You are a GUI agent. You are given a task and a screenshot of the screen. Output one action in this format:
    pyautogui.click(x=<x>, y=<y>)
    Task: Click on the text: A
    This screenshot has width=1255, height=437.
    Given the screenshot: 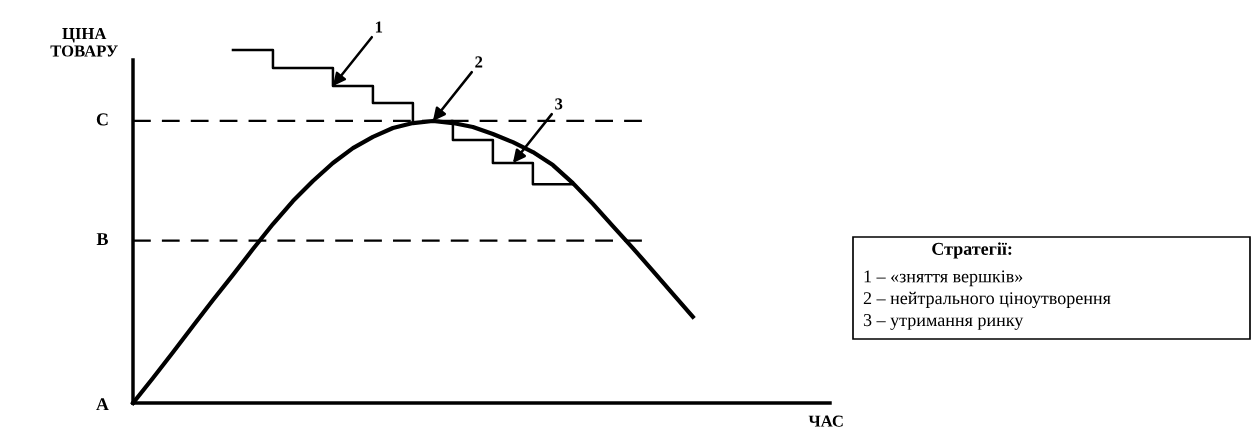 What is the action you would take?
    pyautogui.click(x=102, y=404)
    